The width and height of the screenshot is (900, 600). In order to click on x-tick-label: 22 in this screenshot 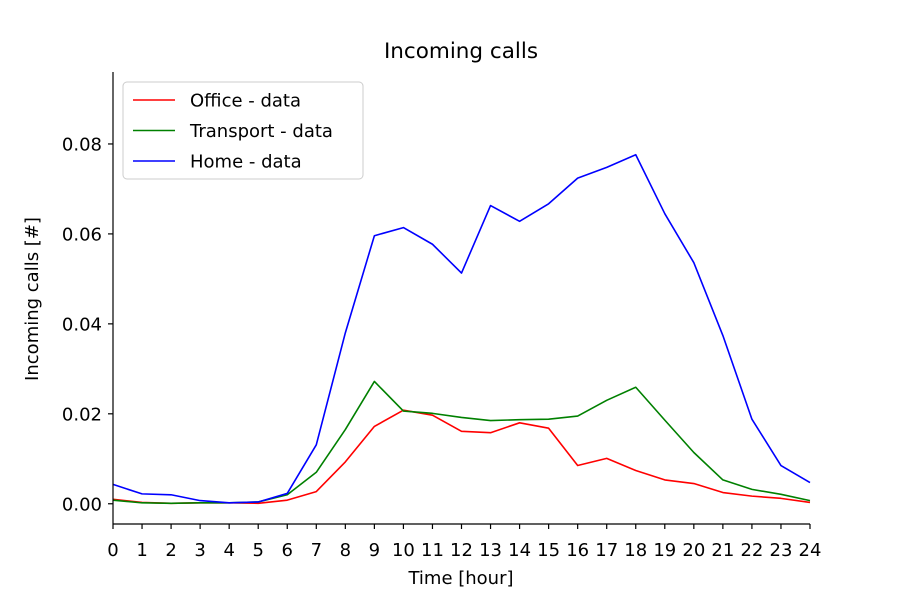, I will do `click(751, 550)`.